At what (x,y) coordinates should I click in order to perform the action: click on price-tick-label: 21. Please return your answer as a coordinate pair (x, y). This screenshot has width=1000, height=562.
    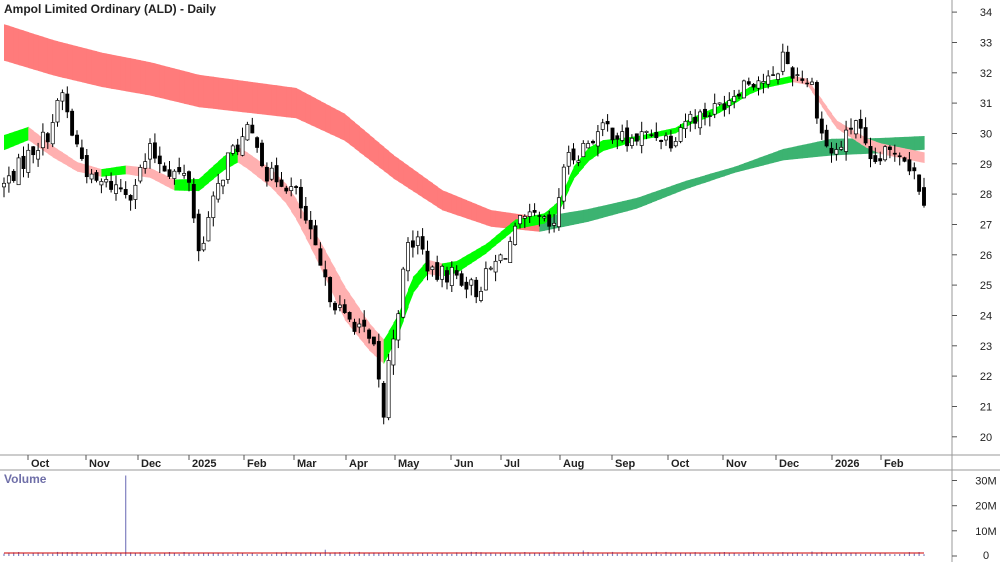
    Looking at the image, I should click on (986, 408).